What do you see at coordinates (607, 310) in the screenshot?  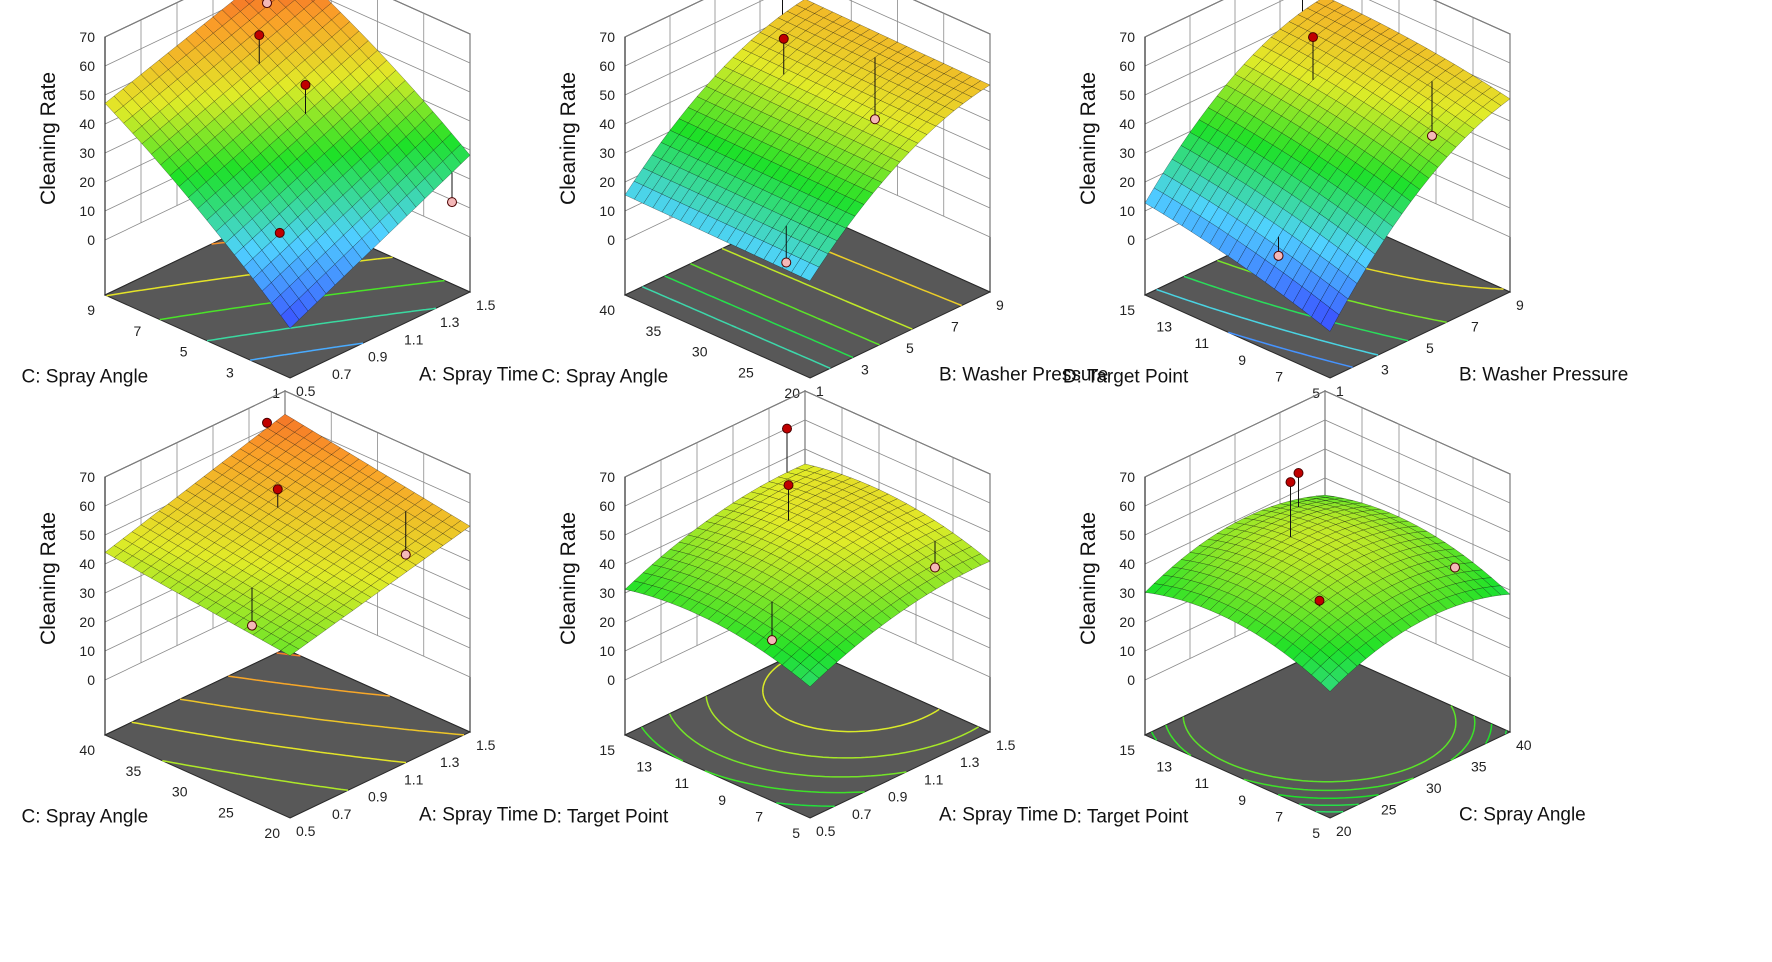 I see `y-tick-label: 40` at bounding box center [607, 310].